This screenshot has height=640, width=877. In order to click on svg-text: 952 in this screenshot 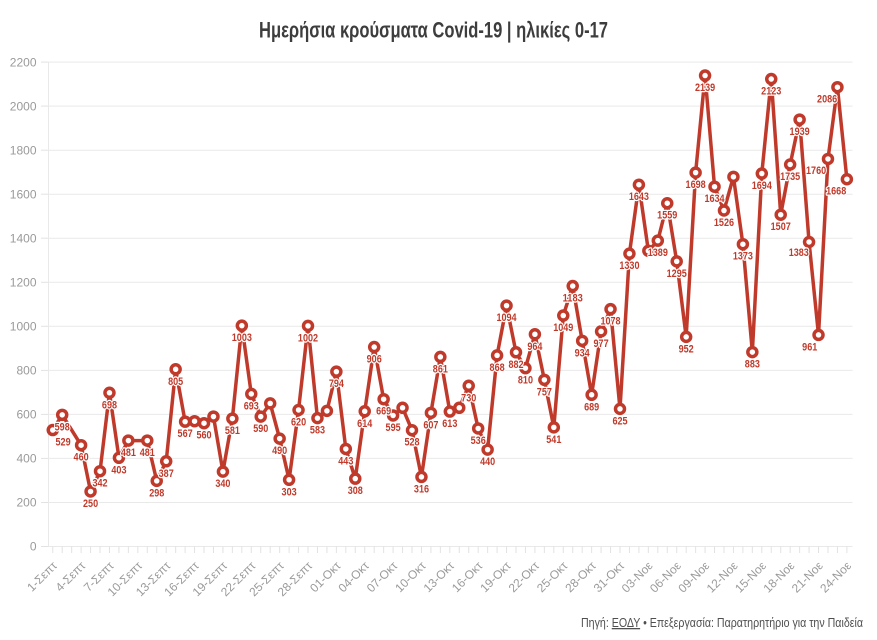, I will do `click(686, 349)`.